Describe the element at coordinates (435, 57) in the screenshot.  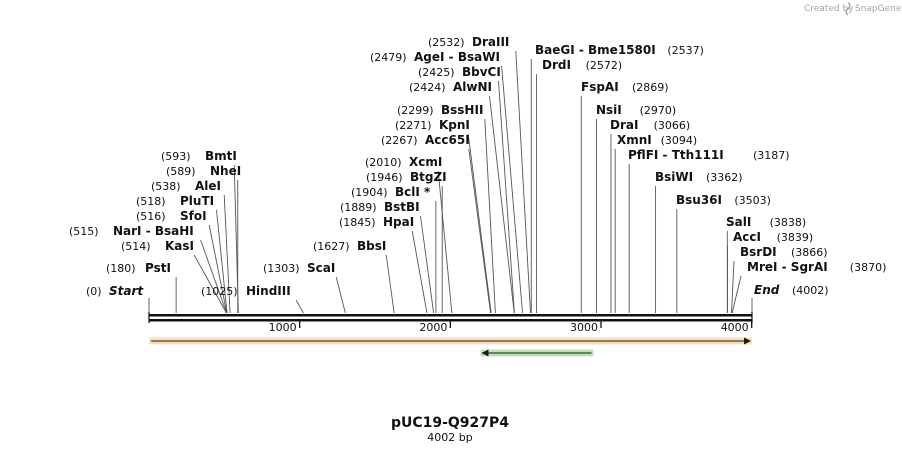
I see `site-agei-bsawi: (2479) AgeI - BsaWI` at that location.